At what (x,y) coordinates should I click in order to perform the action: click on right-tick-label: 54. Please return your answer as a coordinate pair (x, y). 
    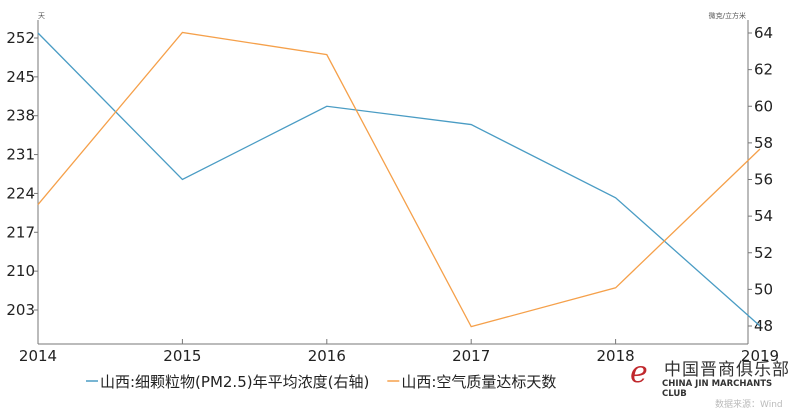
    Looking at the image, I should click on (763, 216).